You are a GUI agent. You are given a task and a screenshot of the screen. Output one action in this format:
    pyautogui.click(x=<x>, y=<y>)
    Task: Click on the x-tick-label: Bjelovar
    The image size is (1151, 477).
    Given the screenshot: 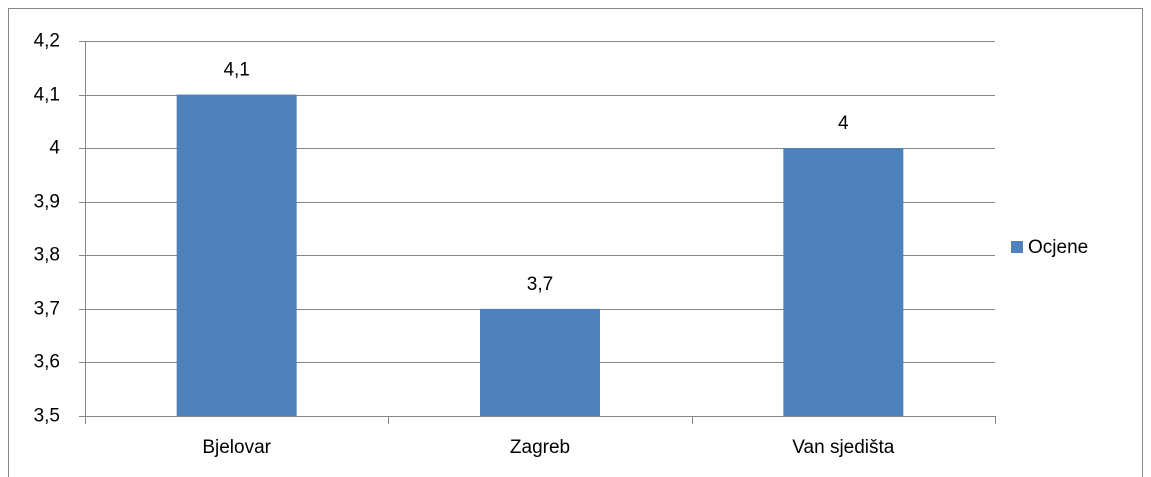 What is the action you would take?
    pyautogui.click(x=236, y=447)
    